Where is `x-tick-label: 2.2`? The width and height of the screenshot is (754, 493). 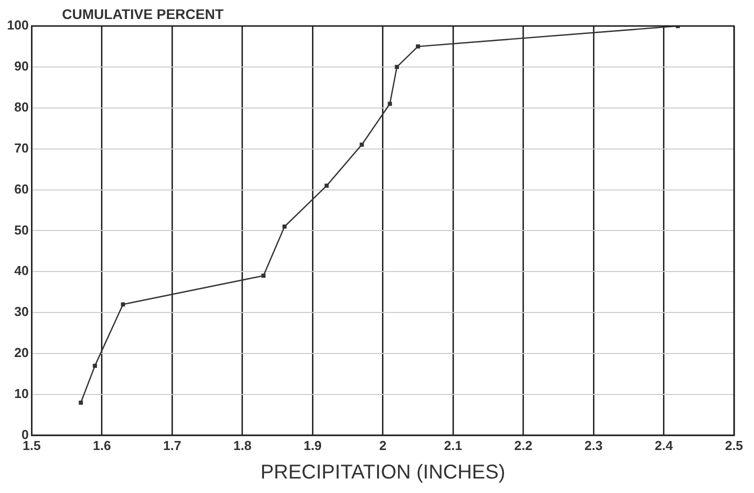
x-tick-label: 2.2 is located at coordinates (523, 445).